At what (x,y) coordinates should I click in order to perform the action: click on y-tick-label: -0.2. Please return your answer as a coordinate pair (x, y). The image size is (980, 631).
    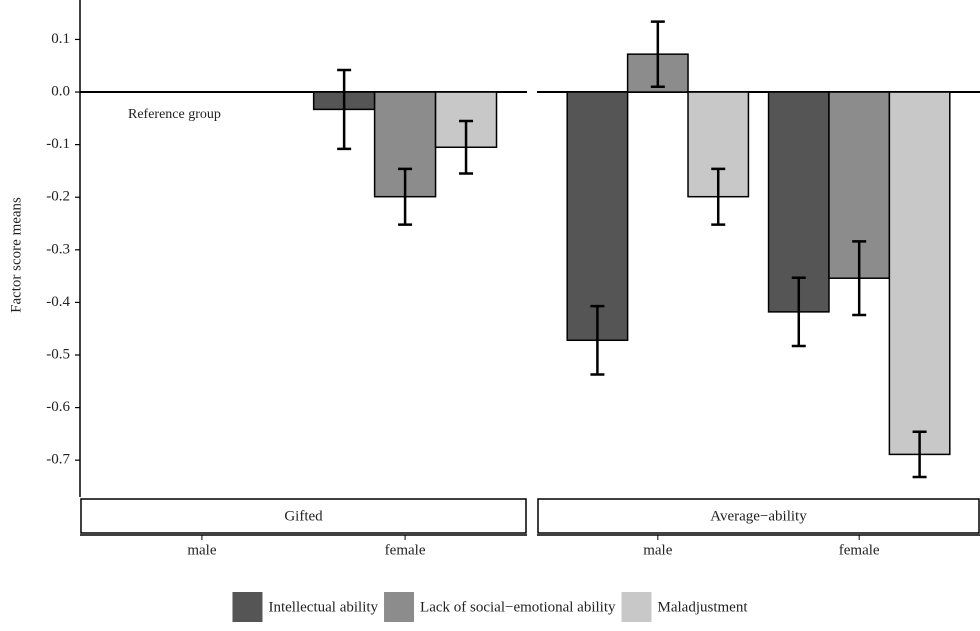
    Looking at the image, I should click on (58, 197).